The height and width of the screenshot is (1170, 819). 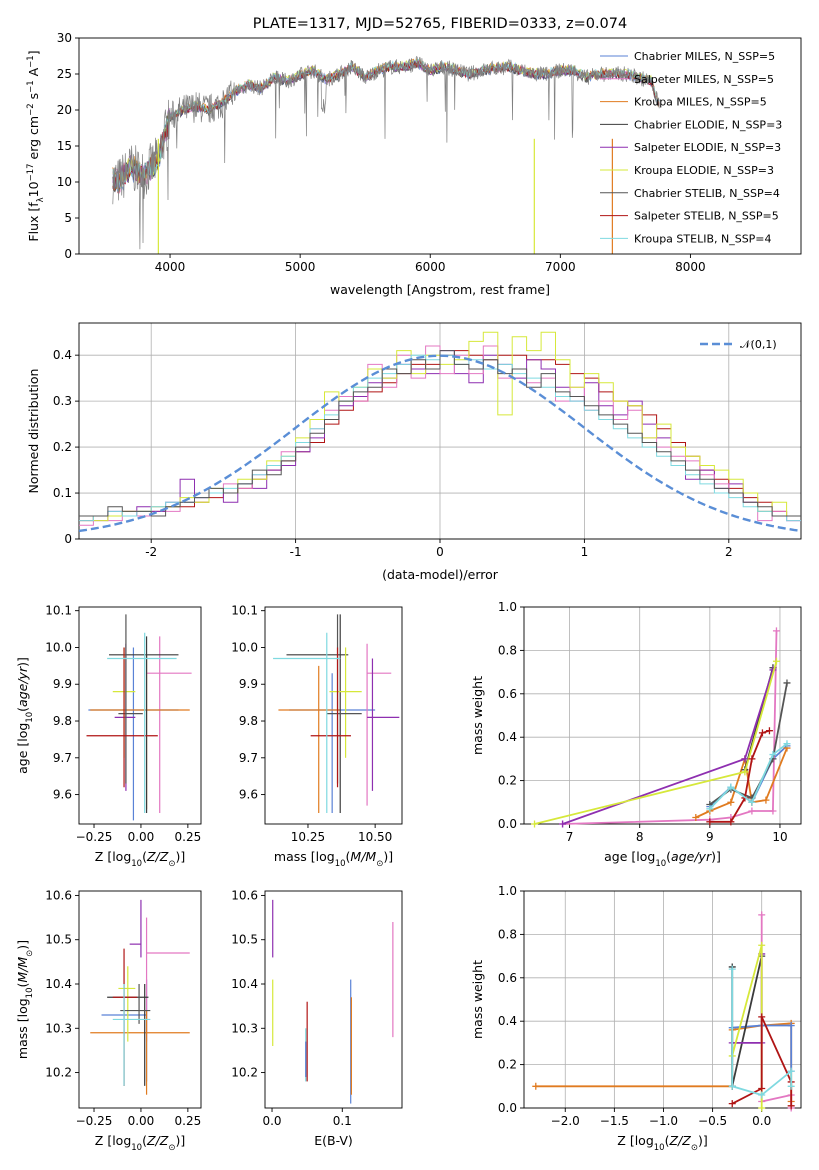 What do you see at coordinates (375, 837) in the screenshot?
I see `x-tick-label: 10.50` at bounding box center [375, 837].